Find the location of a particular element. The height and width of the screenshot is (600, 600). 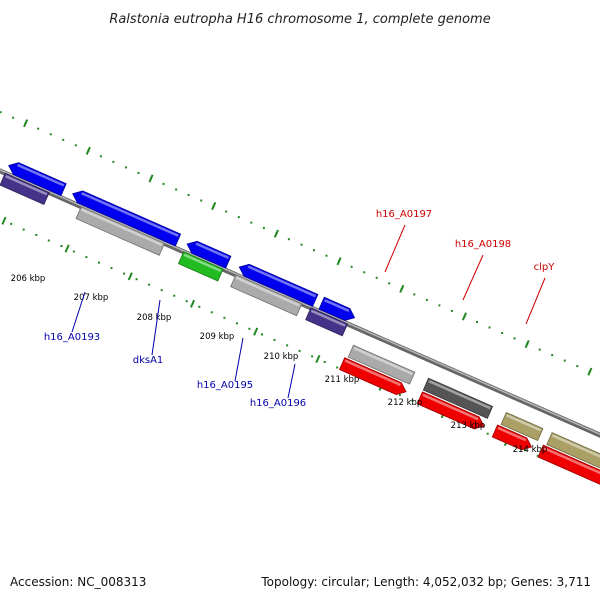

gene-label-h16-a0197: h16_A0197 is located at coordinates (404, 214).